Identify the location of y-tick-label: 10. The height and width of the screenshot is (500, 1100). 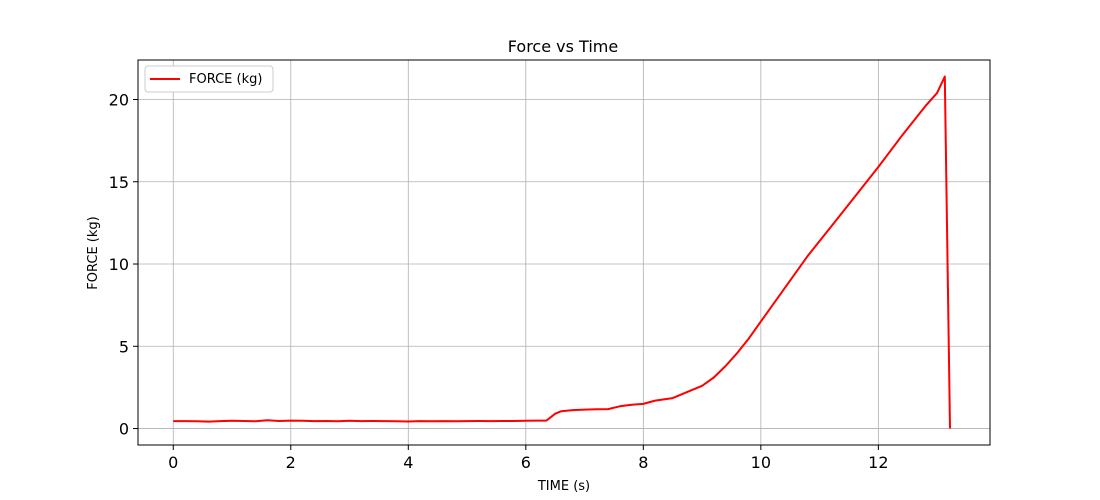
(119, 264).